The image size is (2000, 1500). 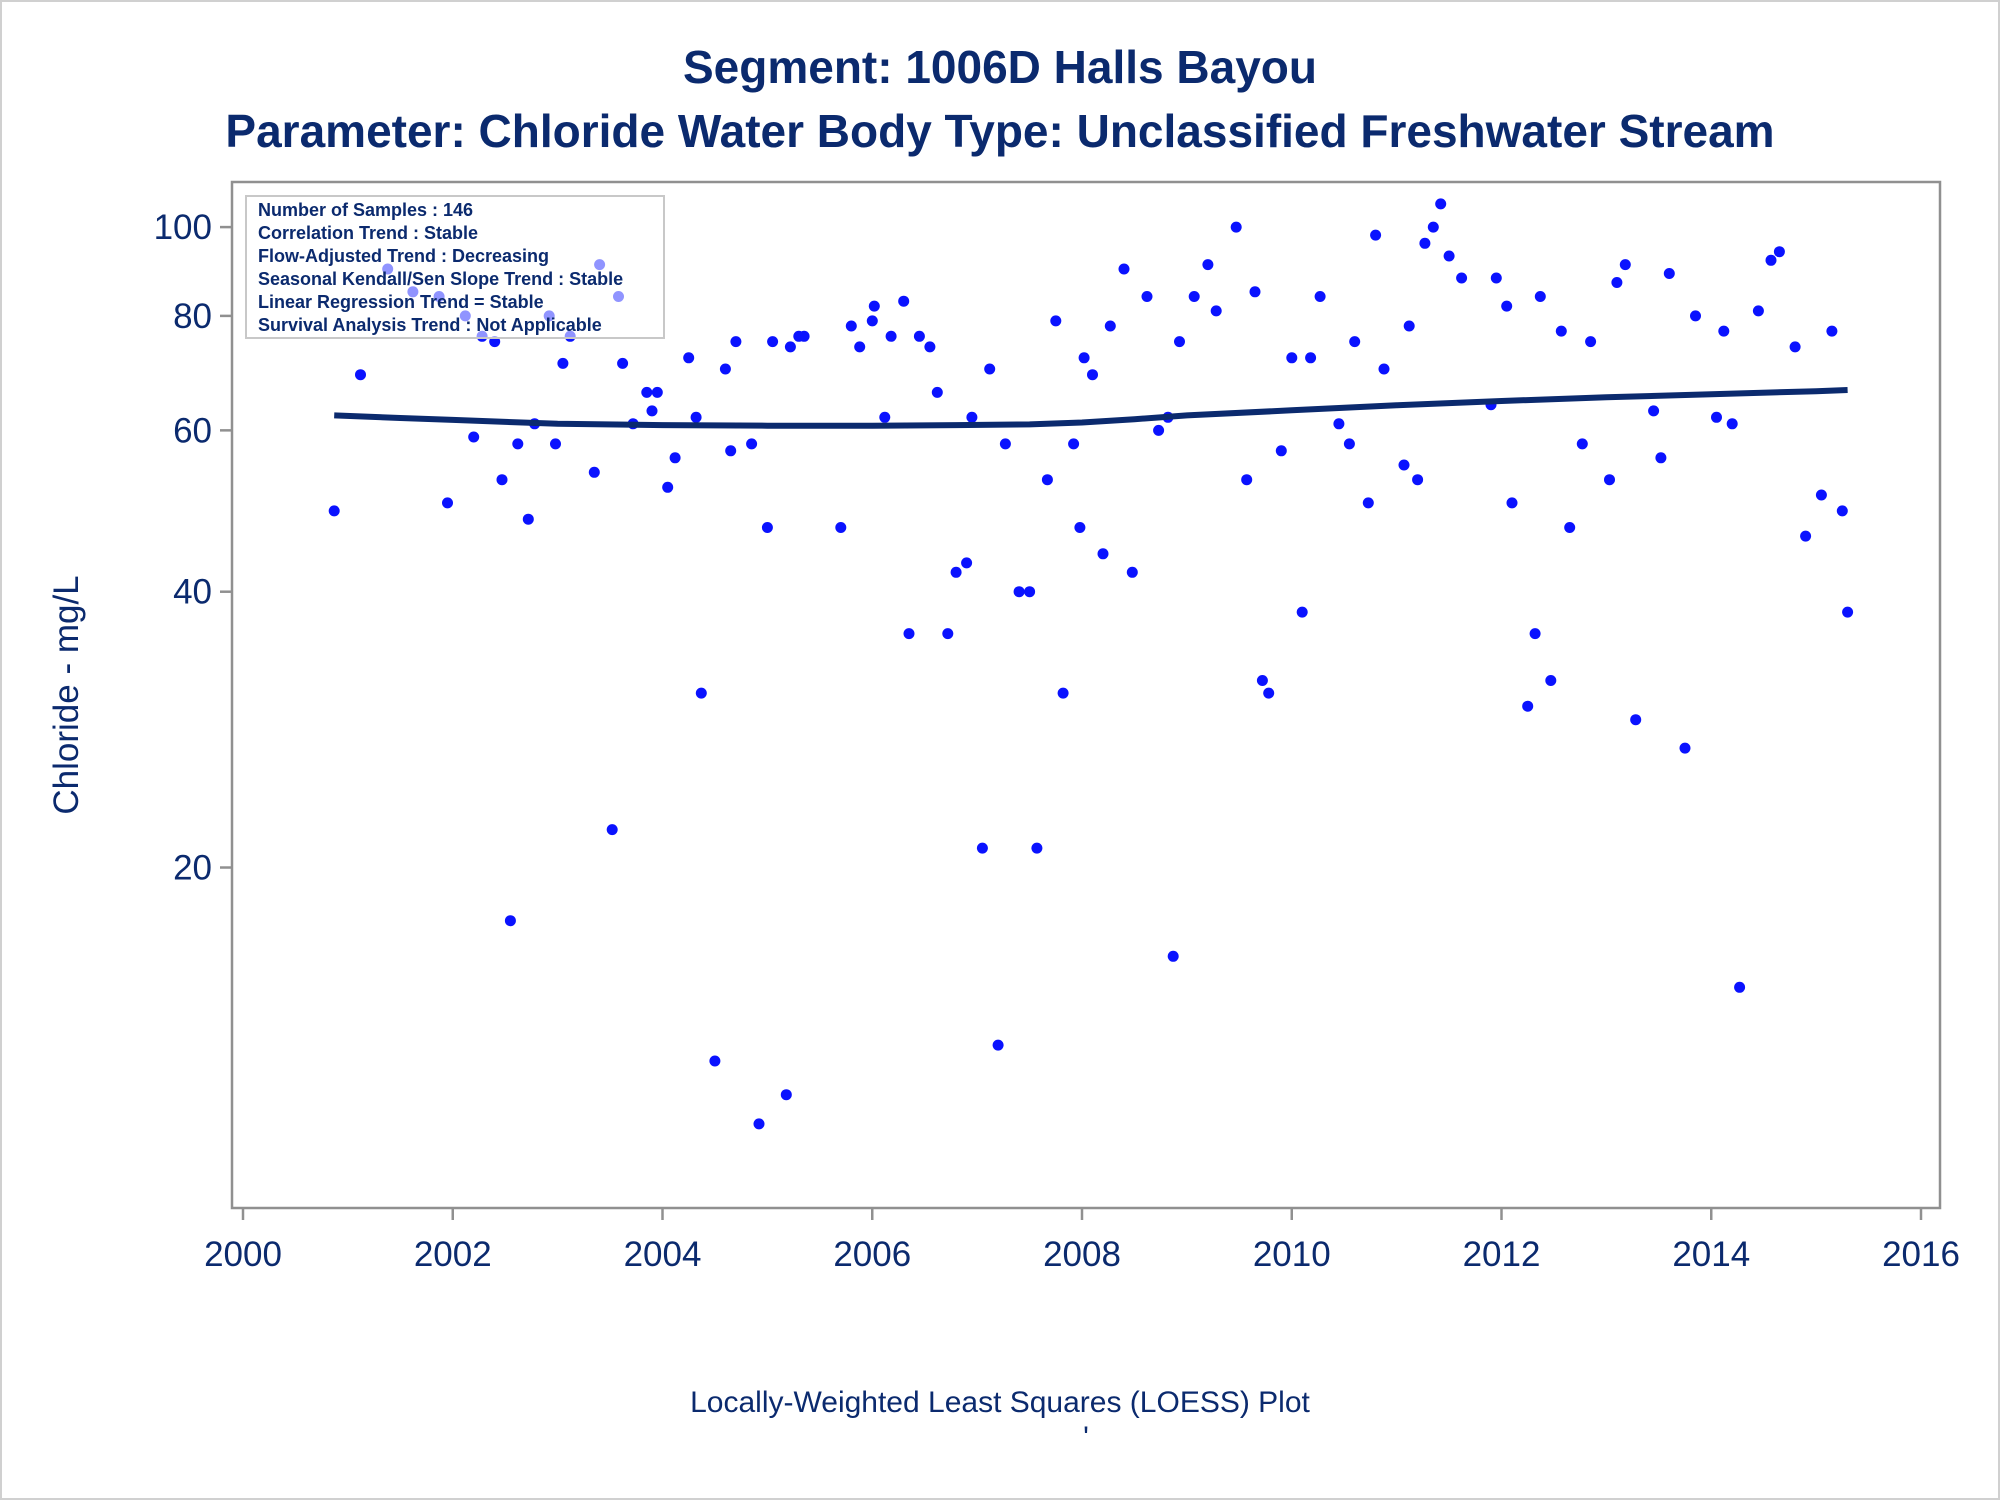 I want to click on y-axis: 20 40 60 80 100, so click(x=193, y=548).